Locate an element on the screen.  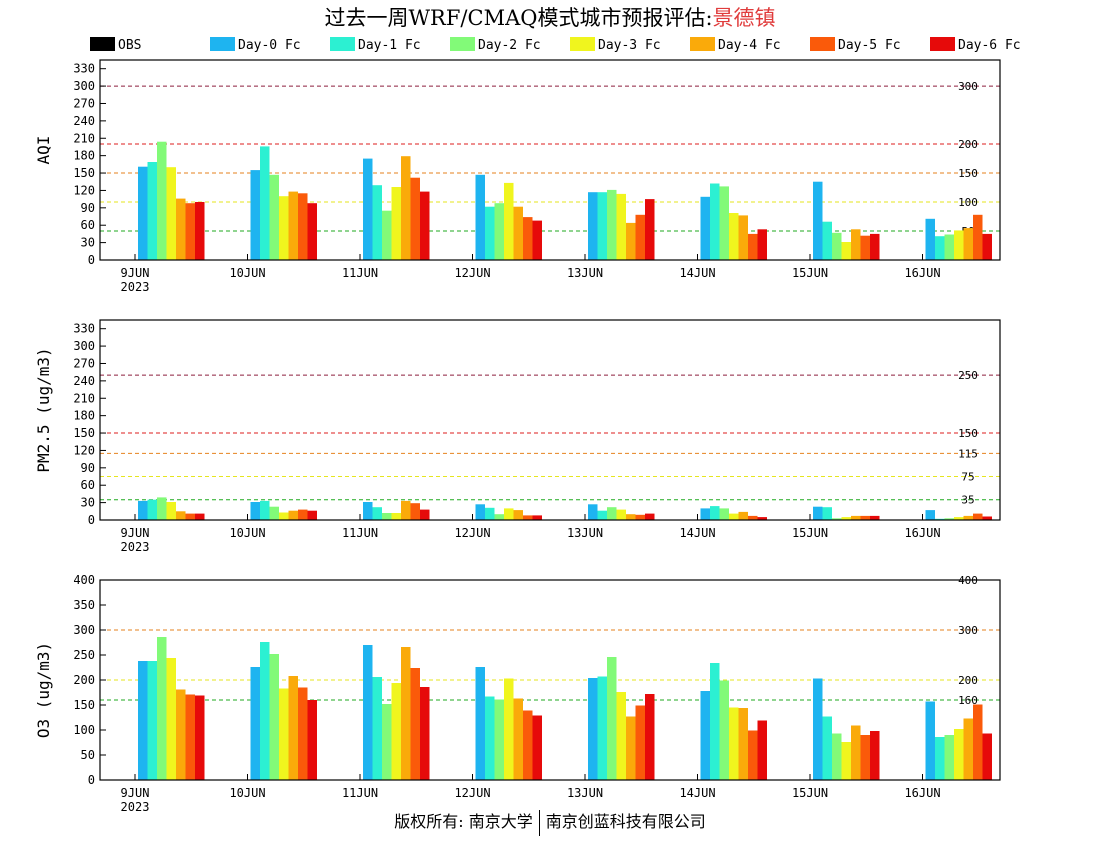
o3-bar-13jun-day-1-fc is located at coordinates (602, 728).